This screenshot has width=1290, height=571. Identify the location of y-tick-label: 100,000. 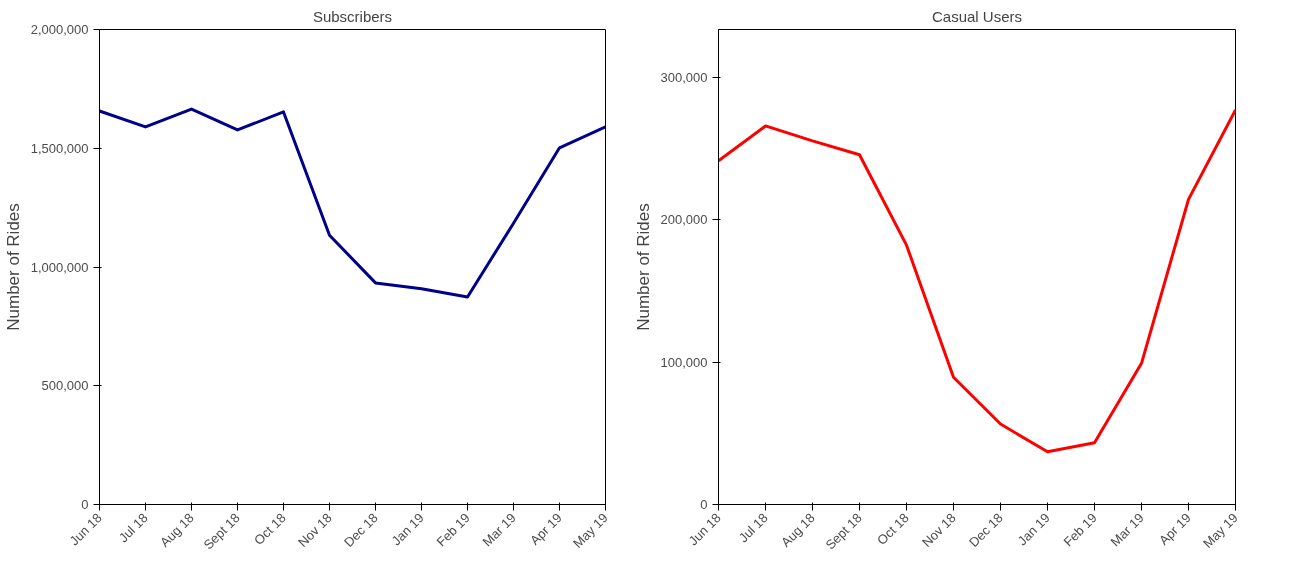
(684, 362).